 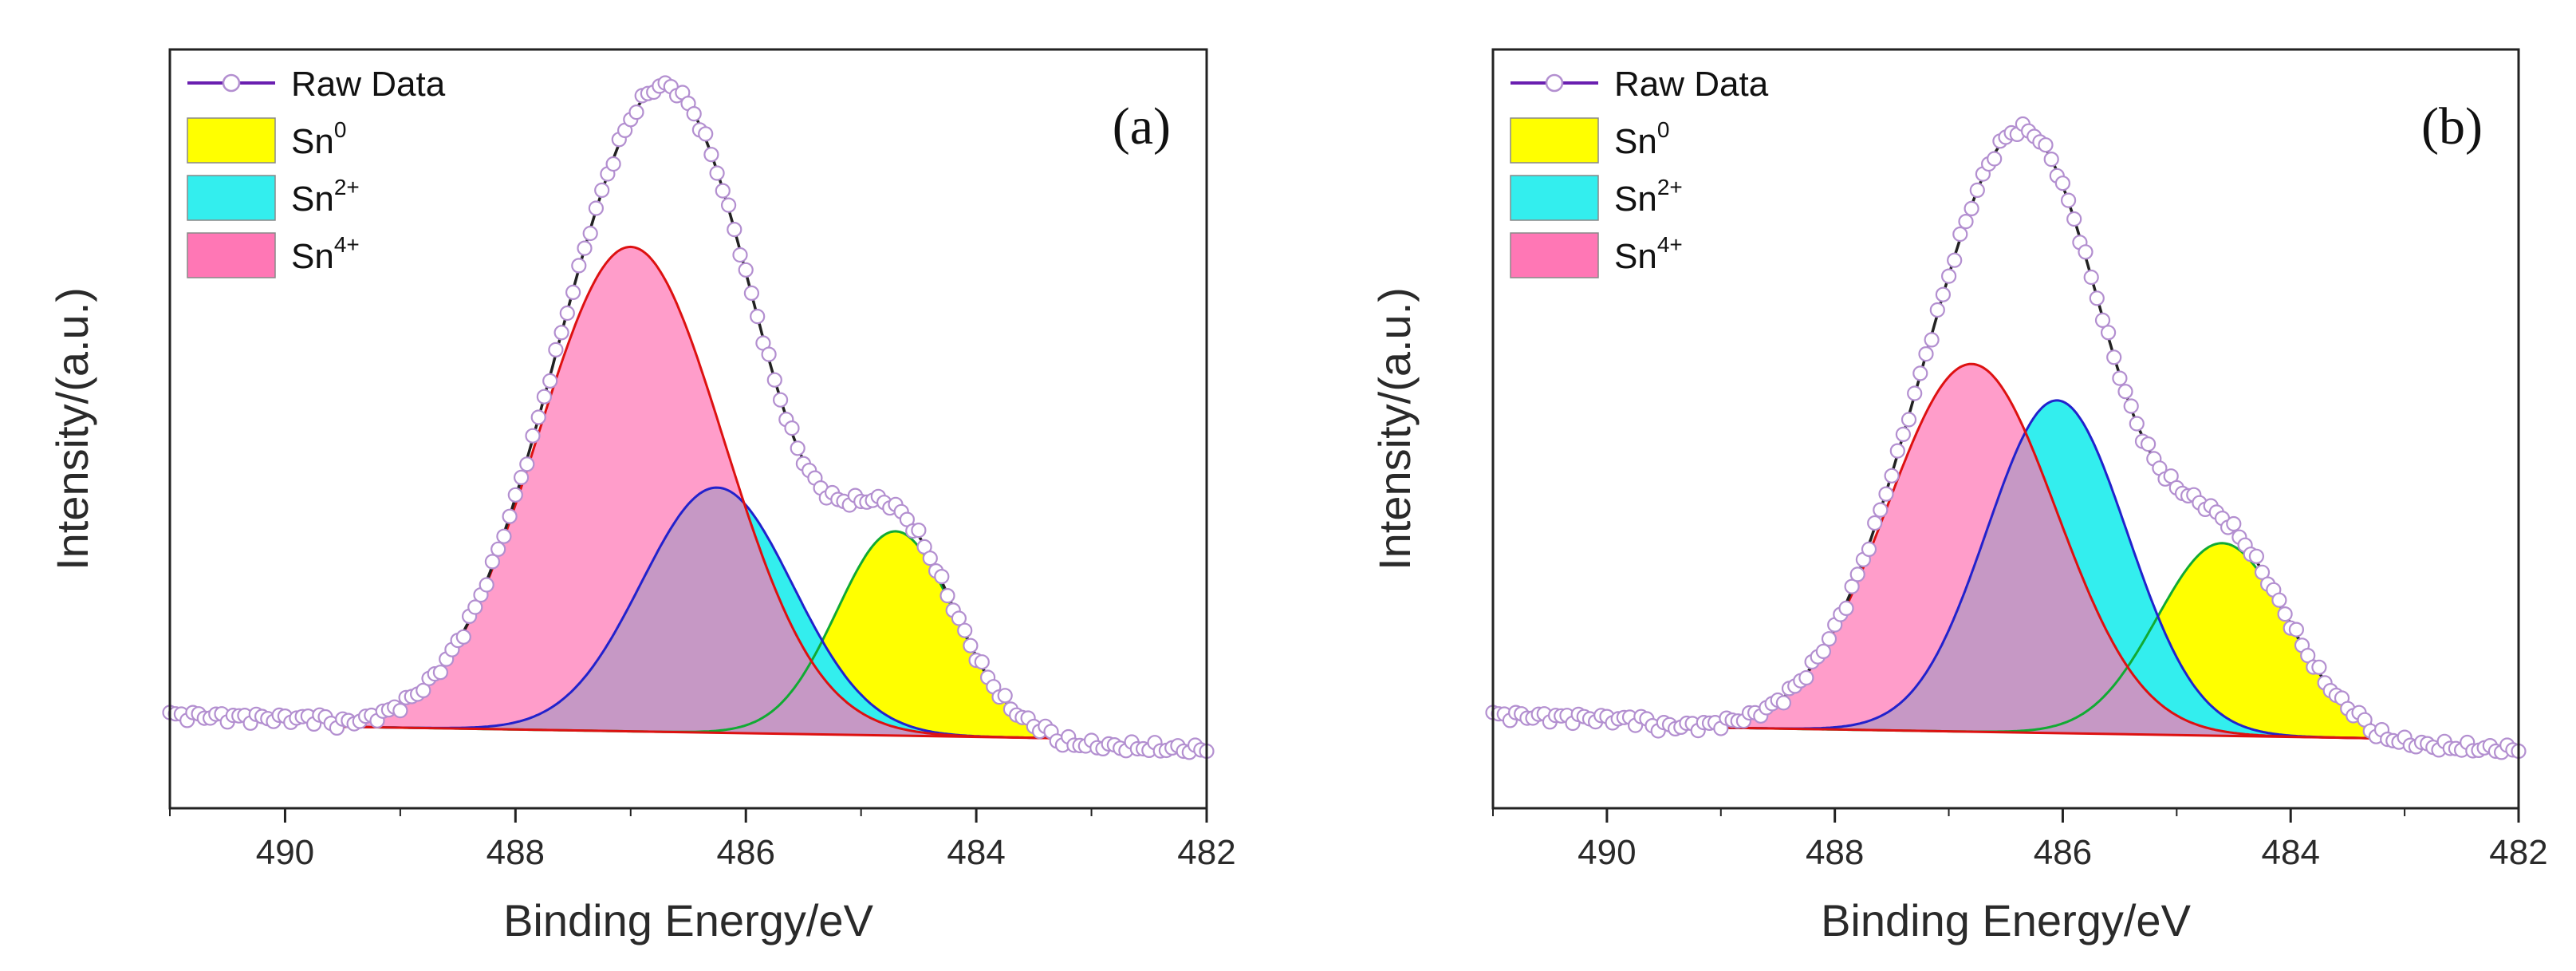 I want to click on x-tick-label: 486, so click(x=746, y=852).